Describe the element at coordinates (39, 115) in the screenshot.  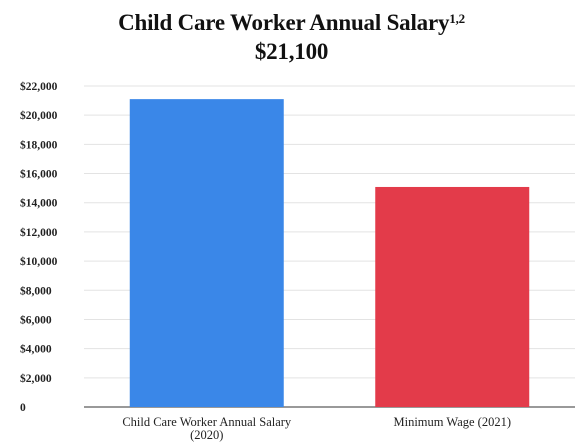
I see `y-tick-label: $20,000` at that location.